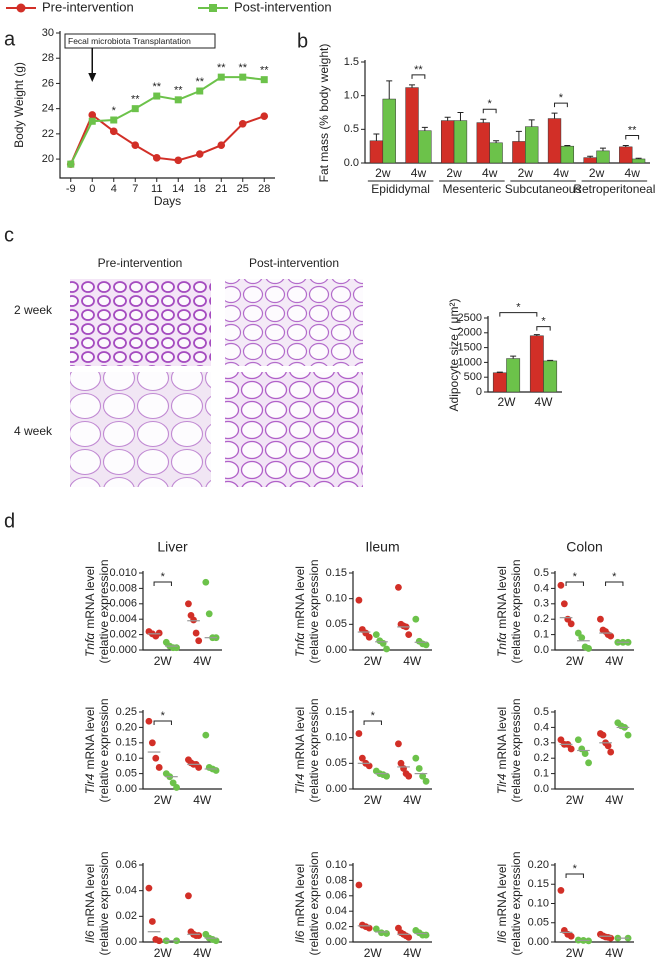  What do you see at coordinates (33, 310) in the screenshot?
I see `image-row-label: 2 week` at bounding box center [33, 310].